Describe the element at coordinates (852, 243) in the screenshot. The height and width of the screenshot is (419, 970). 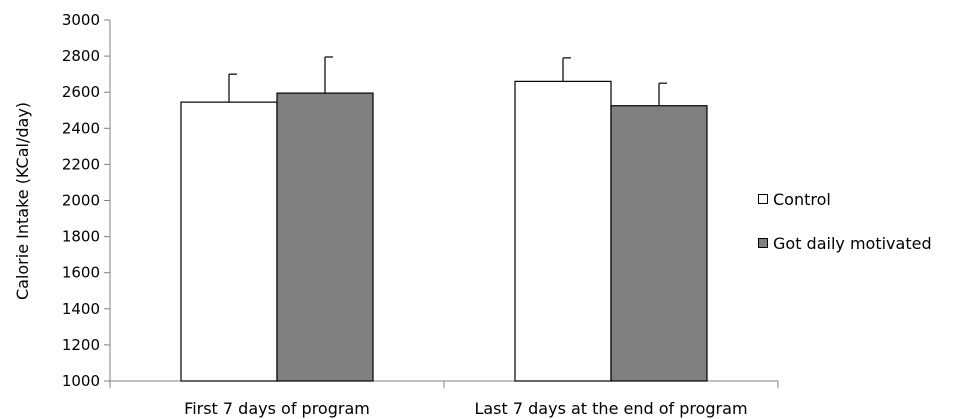
I see `legend-label-motivated: Got daily motivated` at that location.